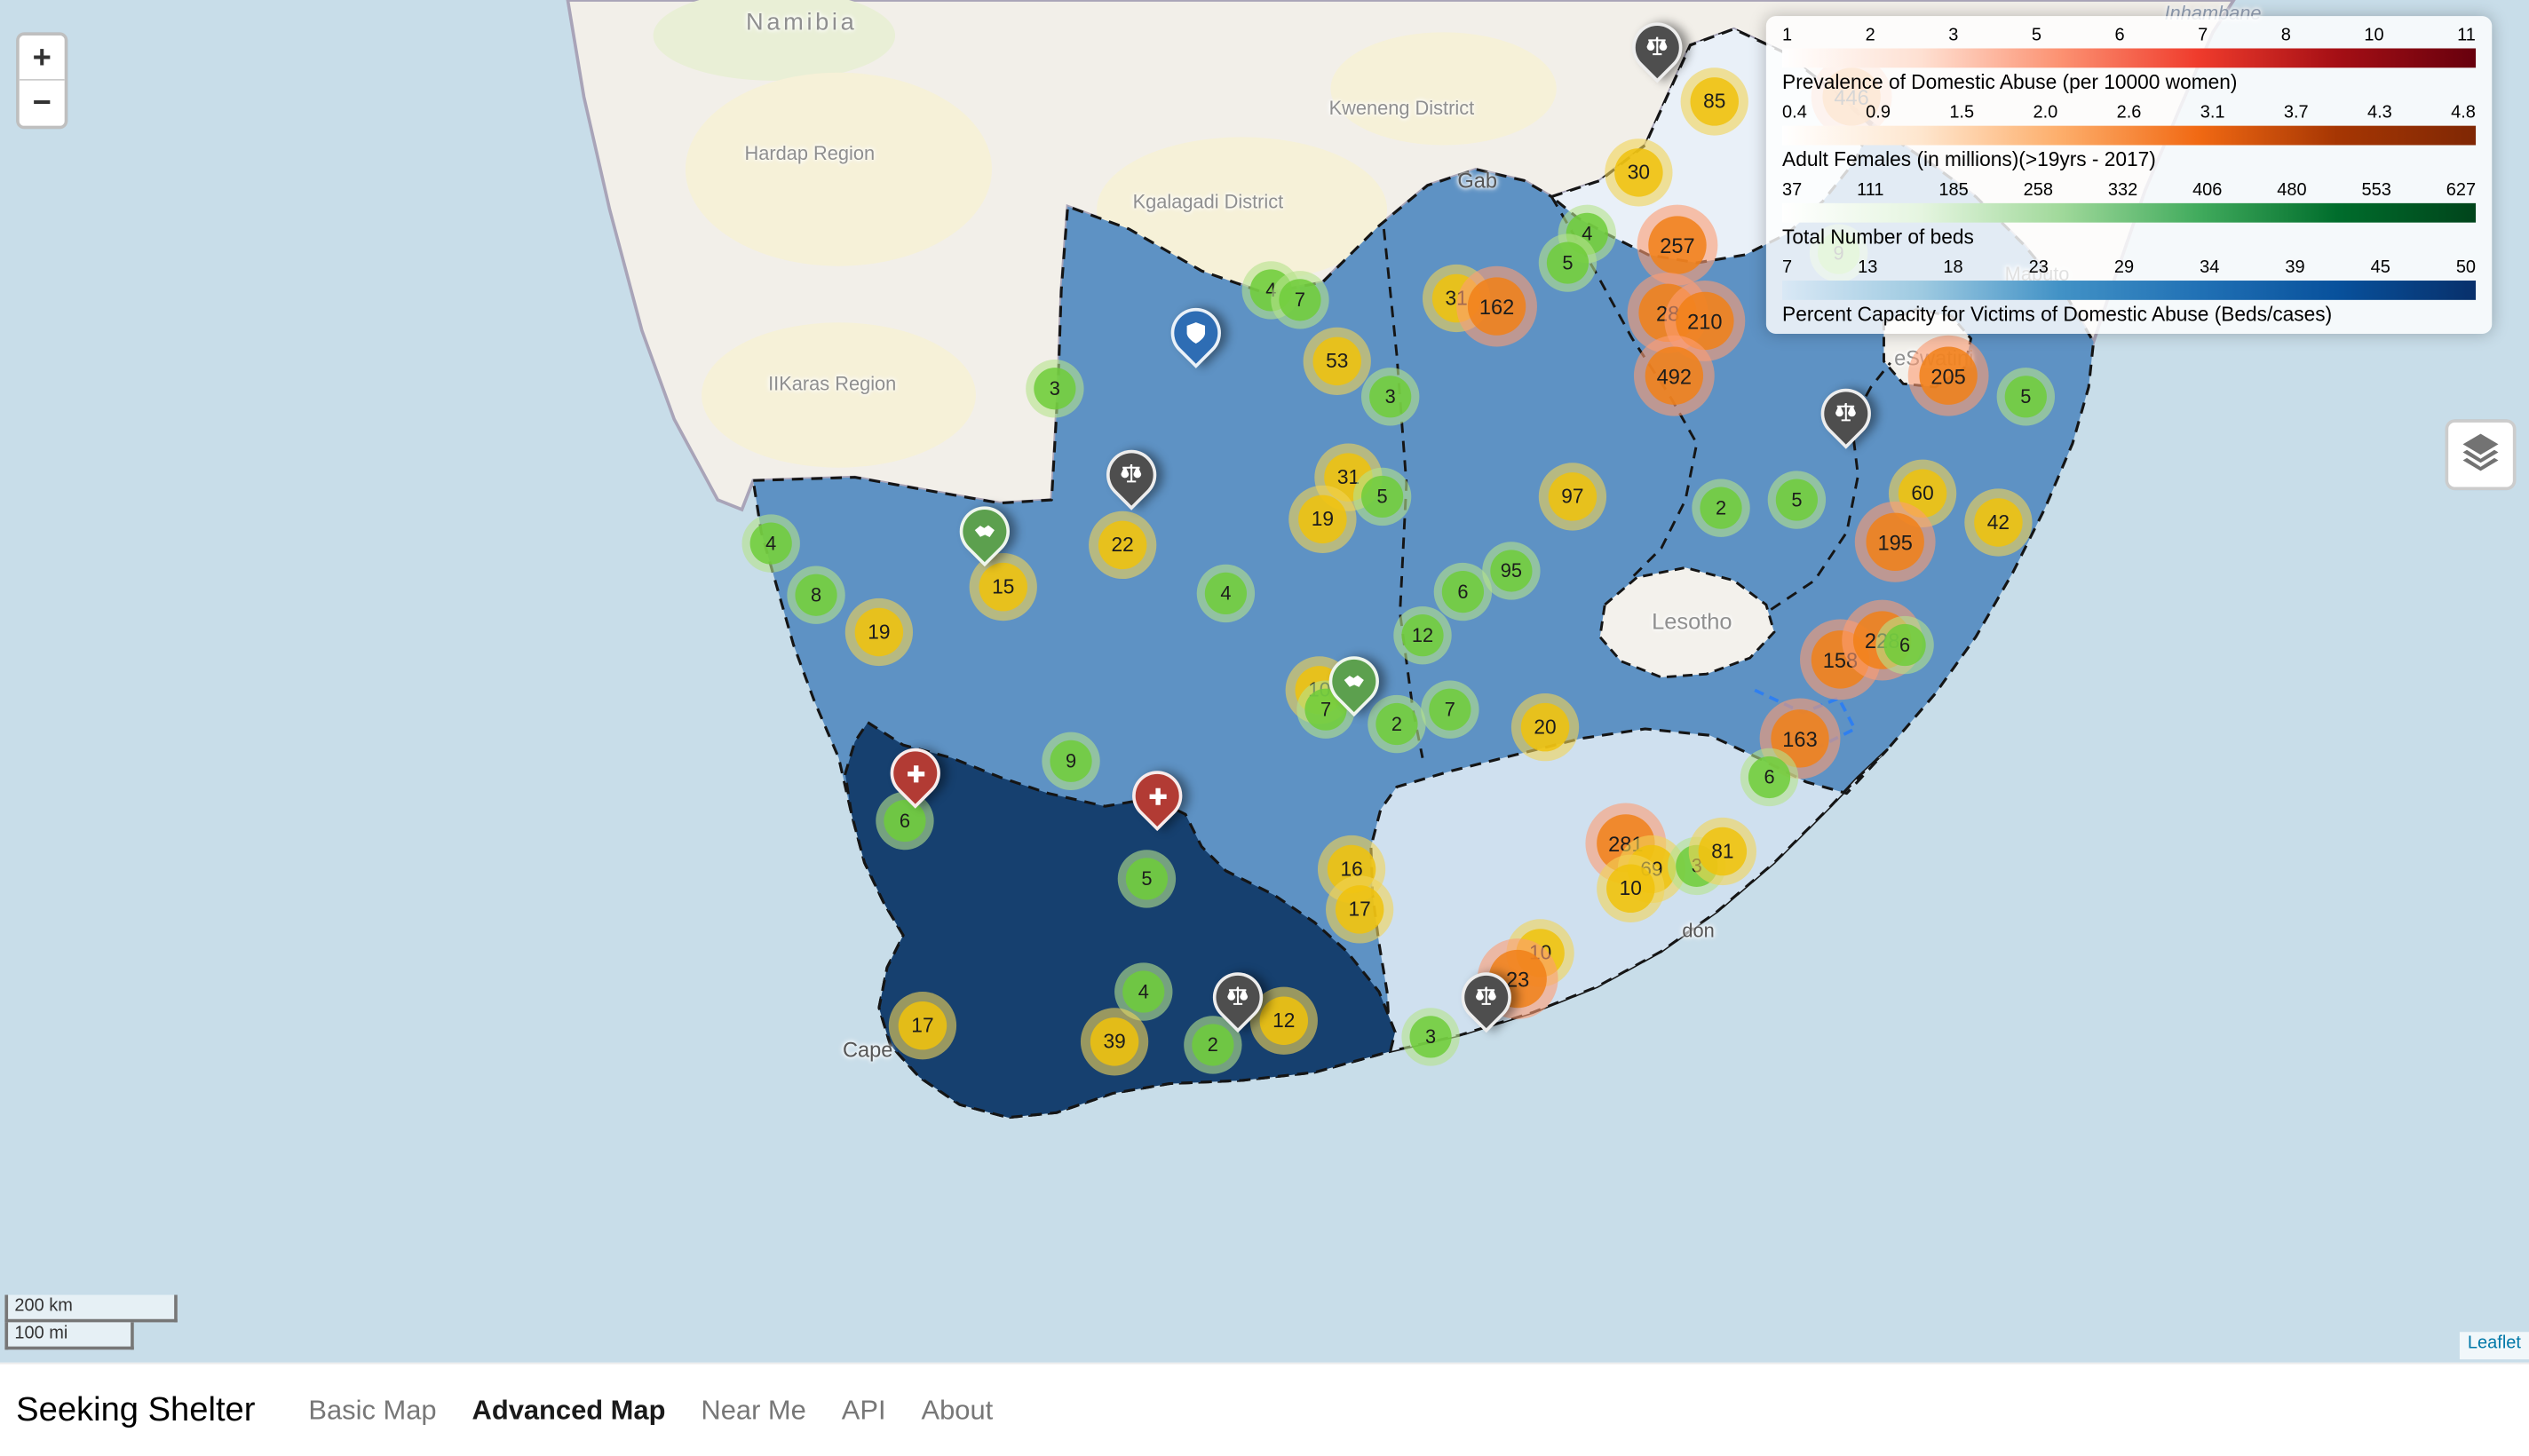 The image size is (2529, 1456). Describe the element at coordinates (1545, 727) in the screenshot. I see `cluster-marker: 20` at that location.